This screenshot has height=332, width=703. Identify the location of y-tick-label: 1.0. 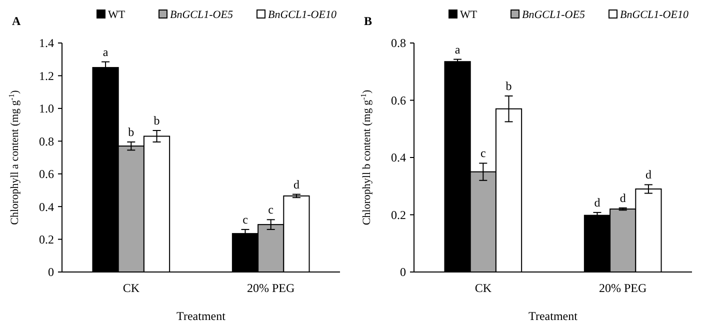
(46, 109).